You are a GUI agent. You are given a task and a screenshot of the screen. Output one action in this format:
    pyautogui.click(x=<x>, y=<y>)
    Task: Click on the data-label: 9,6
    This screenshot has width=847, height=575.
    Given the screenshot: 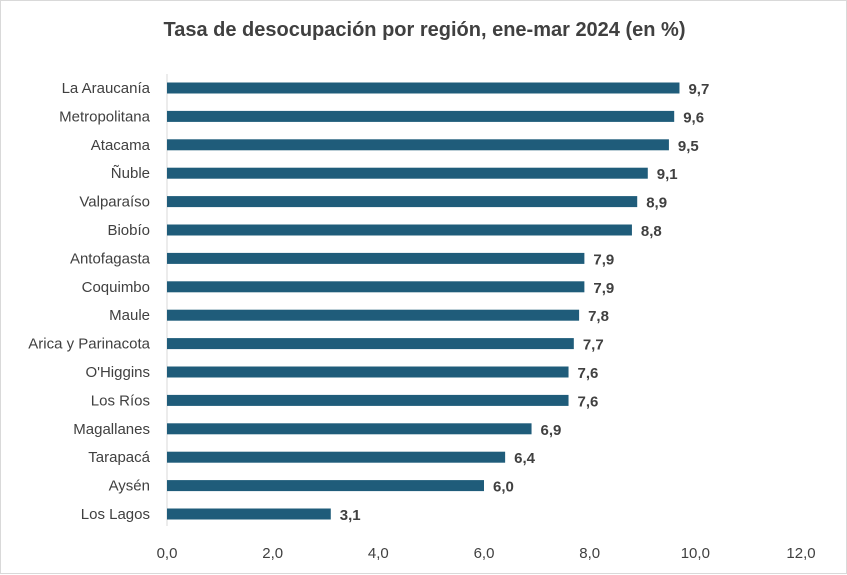 What is the action you would take?
    pyautogui.click(x=693, y=117)
    